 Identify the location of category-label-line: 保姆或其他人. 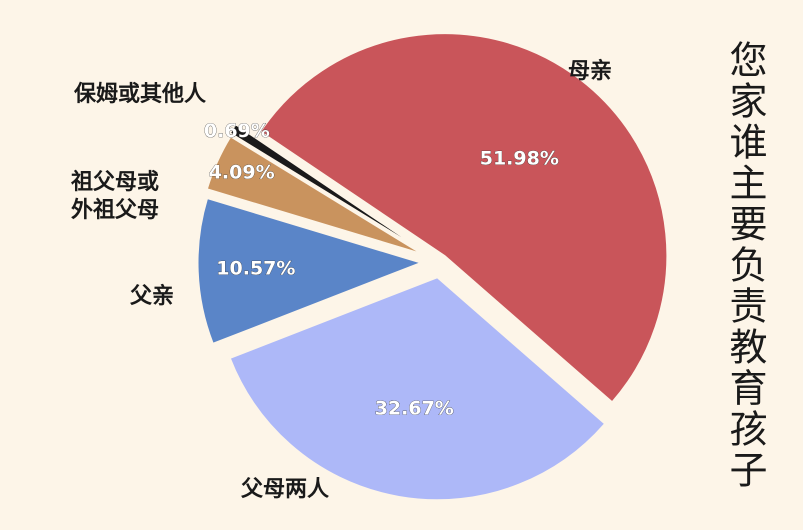
(139, 94).